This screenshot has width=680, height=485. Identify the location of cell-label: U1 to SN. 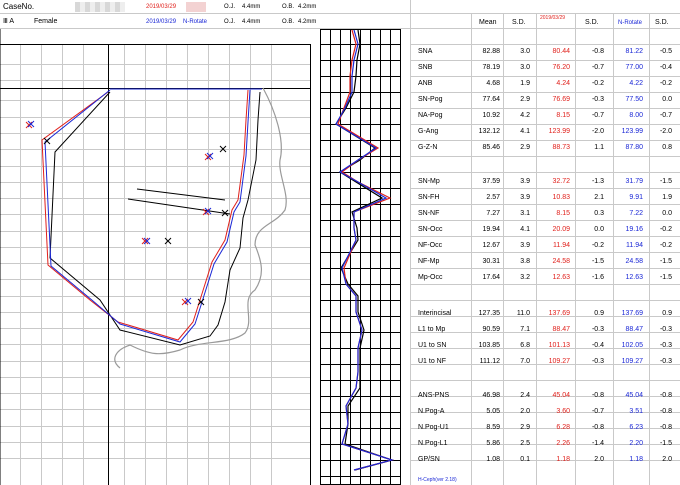
(432, 345).